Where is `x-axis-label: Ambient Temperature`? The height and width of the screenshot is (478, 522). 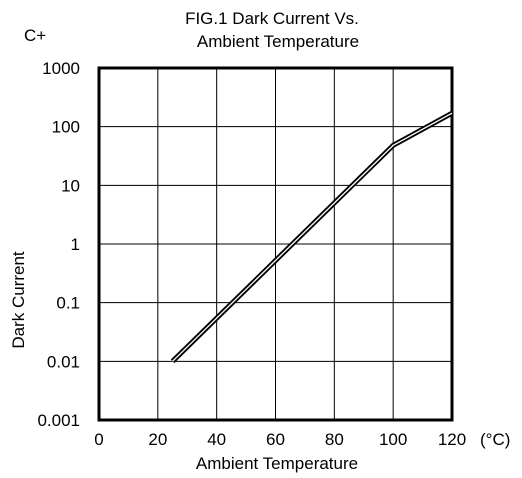 x-axis-label: Ambient Temperature is located at coordinates (277, 463).